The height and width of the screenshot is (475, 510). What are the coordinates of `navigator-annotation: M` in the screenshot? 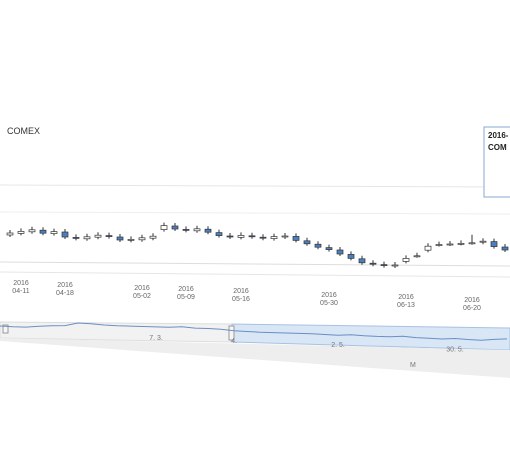 It's located at (413, 365).